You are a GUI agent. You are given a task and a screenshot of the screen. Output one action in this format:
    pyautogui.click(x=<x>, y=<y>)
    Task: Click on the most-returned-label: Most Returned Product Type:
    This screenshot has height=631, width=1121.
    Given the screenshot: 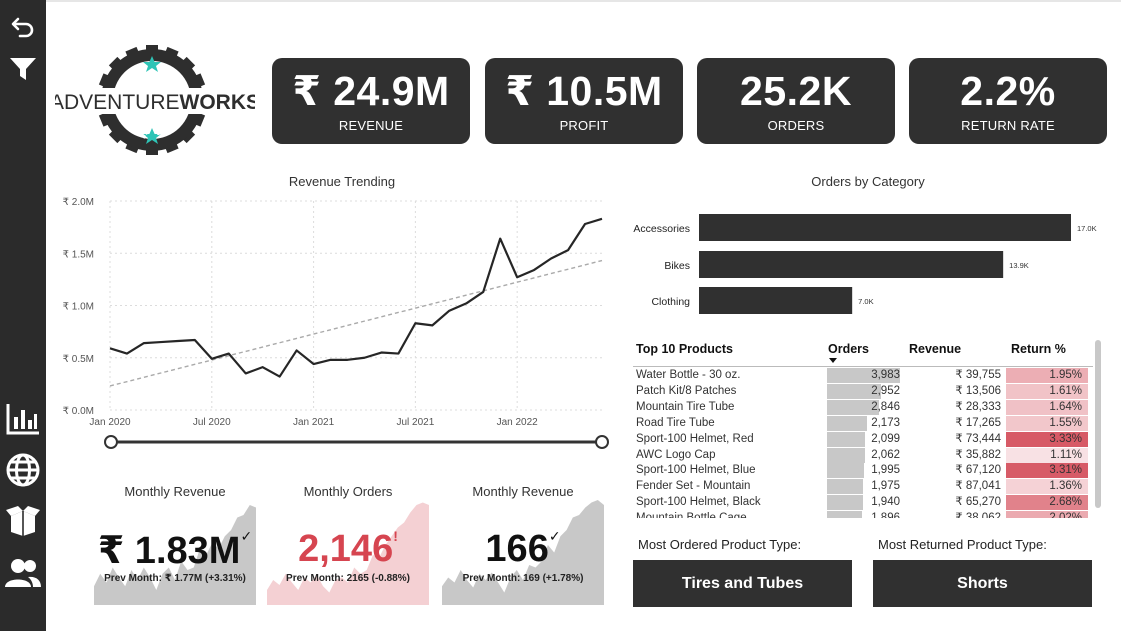 What is the action you would take?
    pyautogui.click(x=962, y=544)
    